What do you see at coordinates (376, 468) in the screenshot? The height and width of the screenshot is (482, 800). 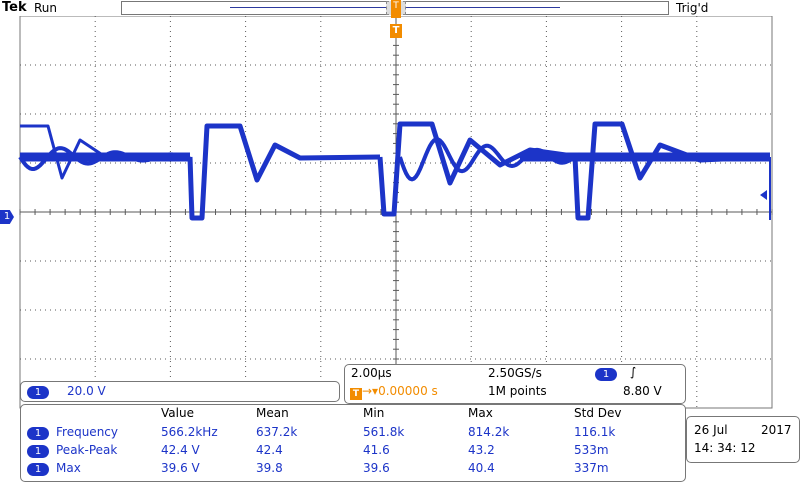 I see `meas-min: 39.6` at bounding box center [376, 468].